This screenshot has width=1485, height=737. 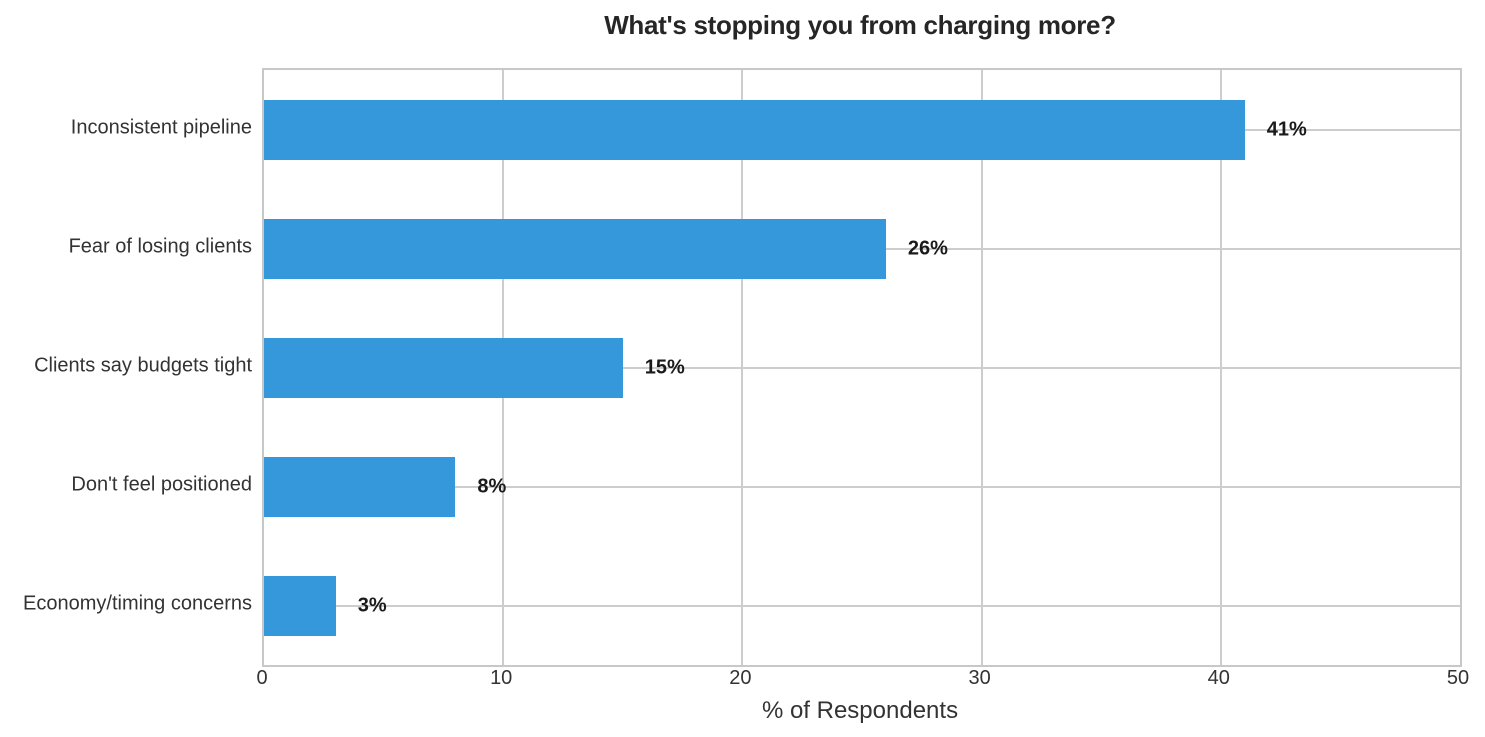 I want to click on value-label: 26%, so click(x=927, y=248).